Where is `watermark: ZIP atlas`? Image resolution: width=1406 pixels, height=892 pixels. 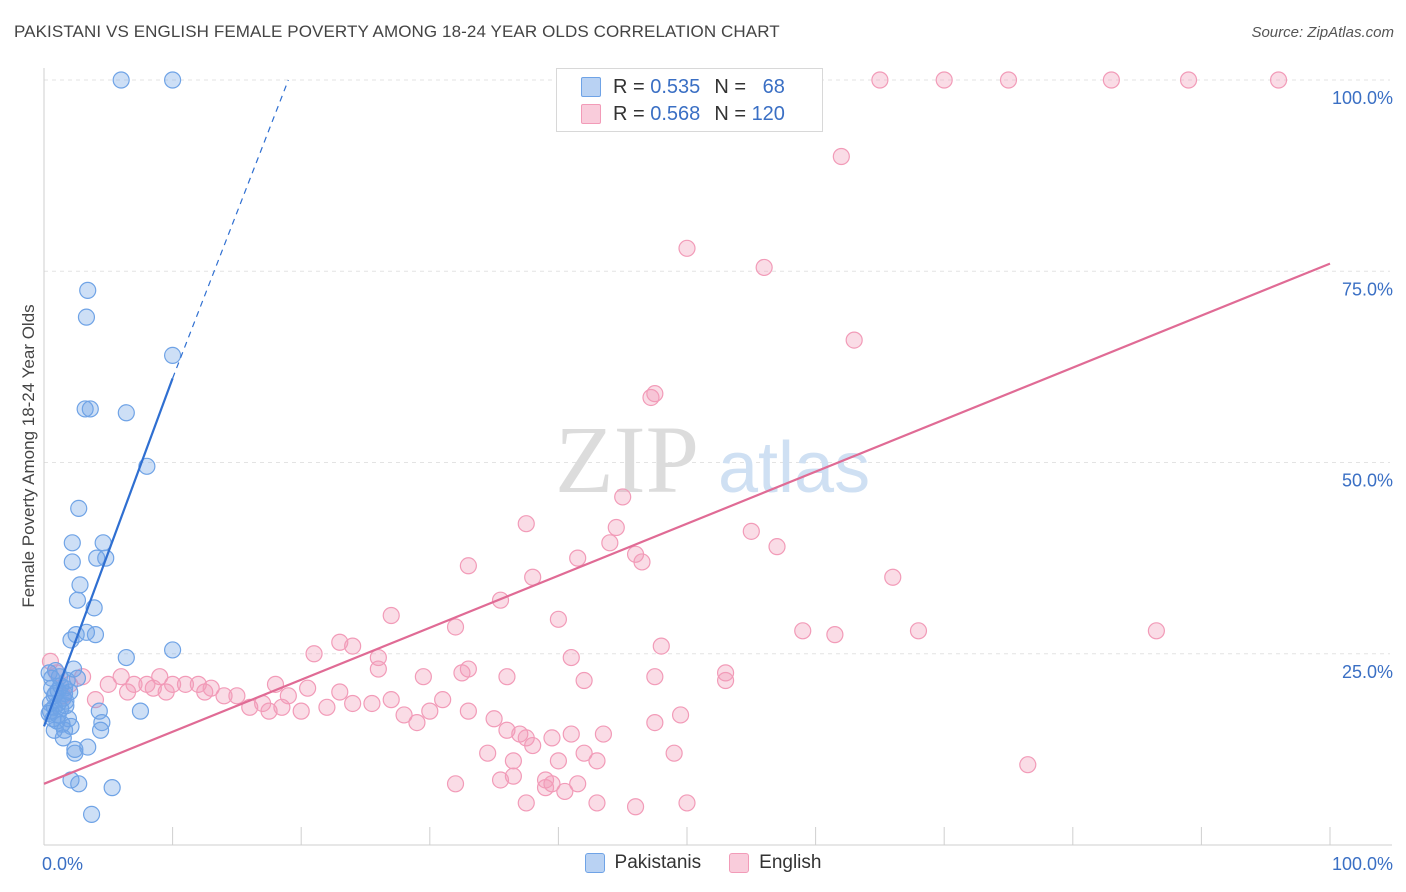
watermark: ZIP atlas is located at coordinates (712, 459).